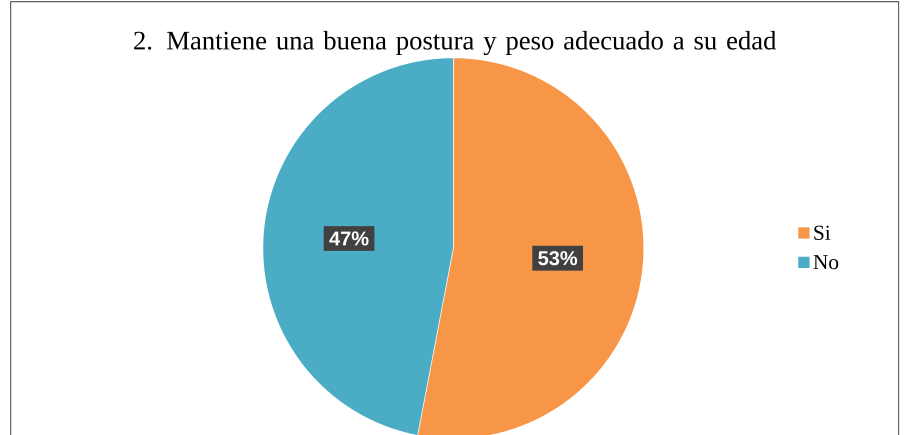  What do you see at coordinates (455, 43) in the screenshot?
I see `chart-title: 2. Mantiene una buena postura y peso adecuado a su edad` at bounding box center [455, 43].